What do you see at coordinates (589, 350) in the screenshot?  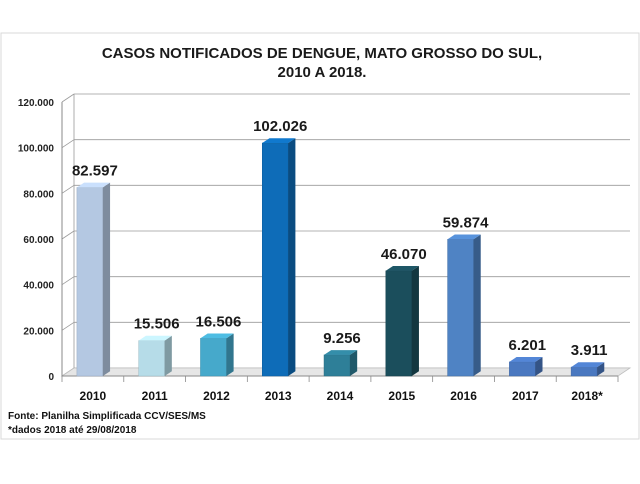 I see `data-label: 3.911` at bounding box center [589, 350].